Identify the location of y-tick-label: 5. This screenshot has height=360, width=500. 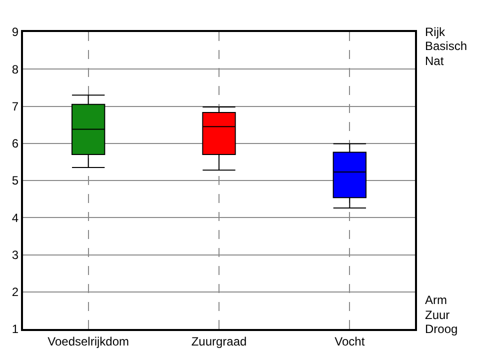
(15, 181).